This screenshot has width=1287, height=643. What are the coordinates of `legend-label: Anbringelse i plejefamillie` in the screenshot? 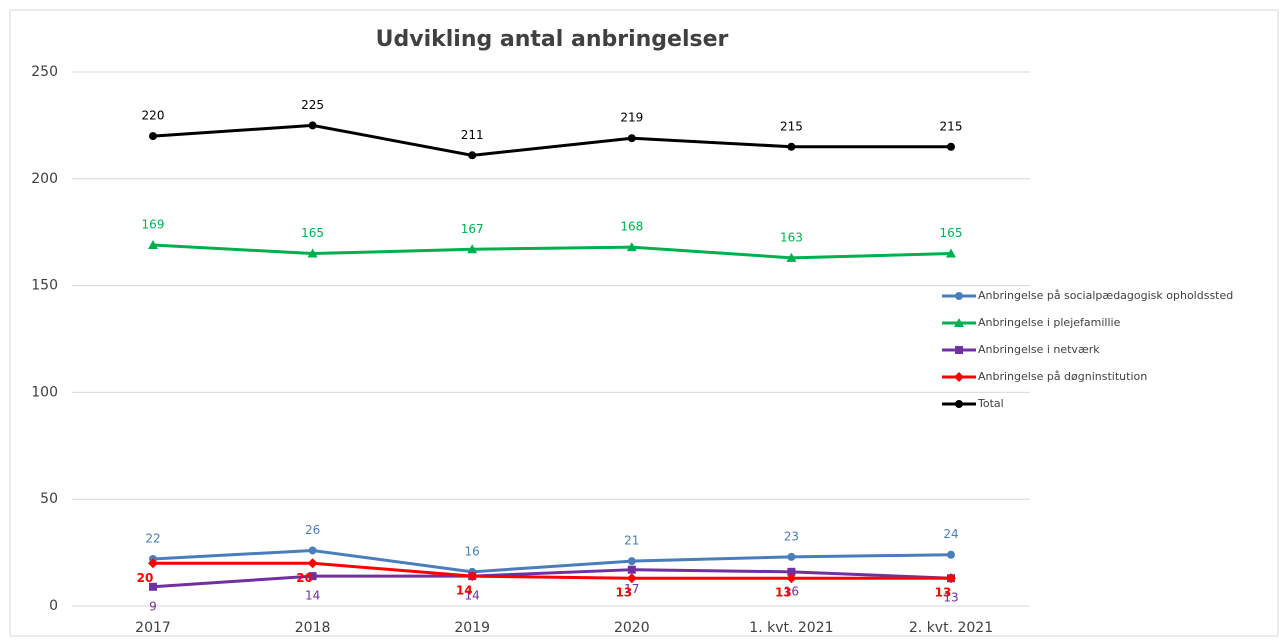 It's located at (1049, 322).